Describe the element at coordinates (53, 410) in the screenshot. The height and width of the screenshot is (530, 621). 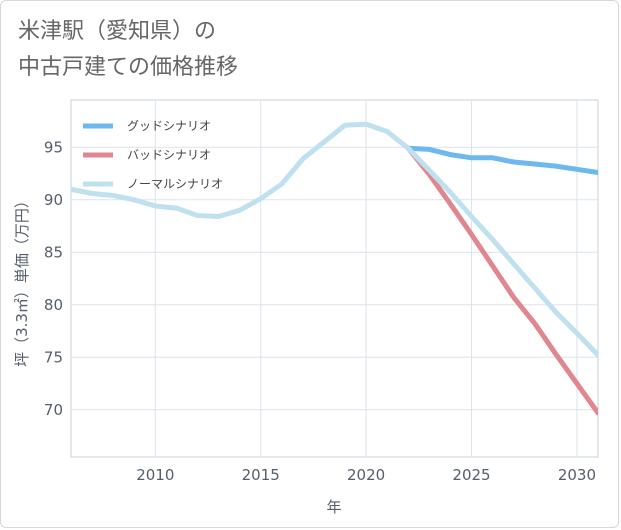
I see `y-tick-label: 70` at that location.